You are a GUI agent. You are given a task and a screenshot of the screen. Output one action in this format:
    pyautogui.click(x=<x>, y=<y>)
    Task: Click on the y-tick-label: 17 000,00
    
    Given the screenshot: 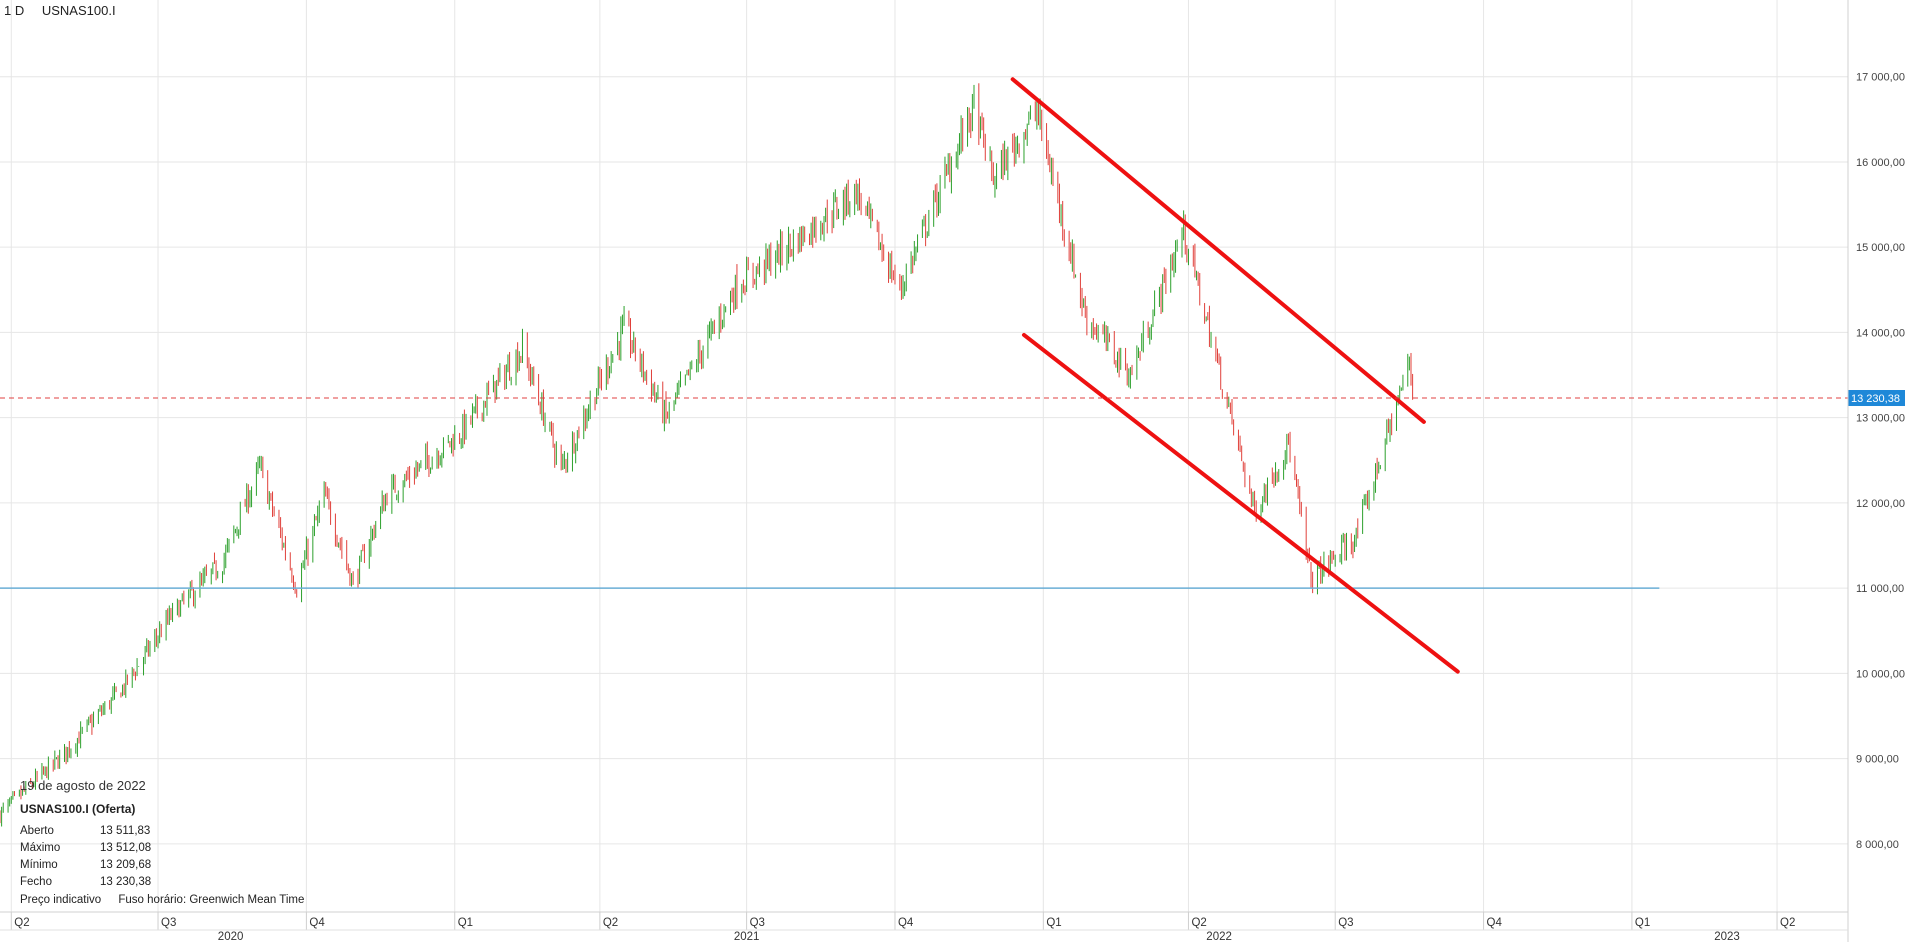 What is the action you would take?
    pyautogui.click(x=1880, y=78)
    